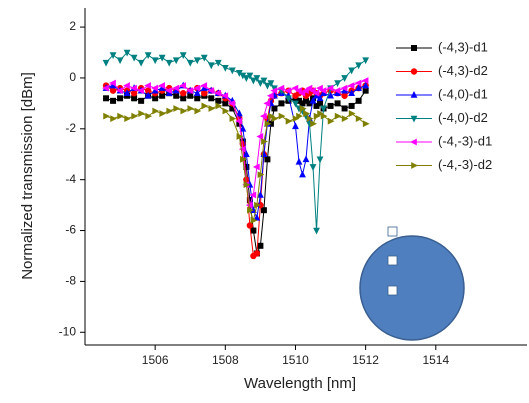 The height and width of the screenshot is (403, 529). Describe the element at coordinates (27, 176) in the screenshot. I see `y-axis-label: Normalized transmission [dBm]` at that location.